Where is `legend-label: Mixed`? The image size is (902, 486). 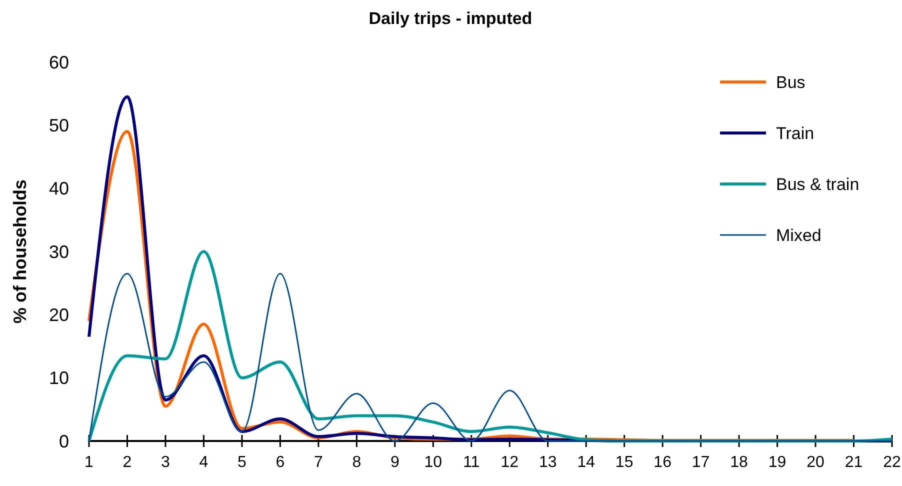
legend-label: Mixed is located at coordinates (799, 235).